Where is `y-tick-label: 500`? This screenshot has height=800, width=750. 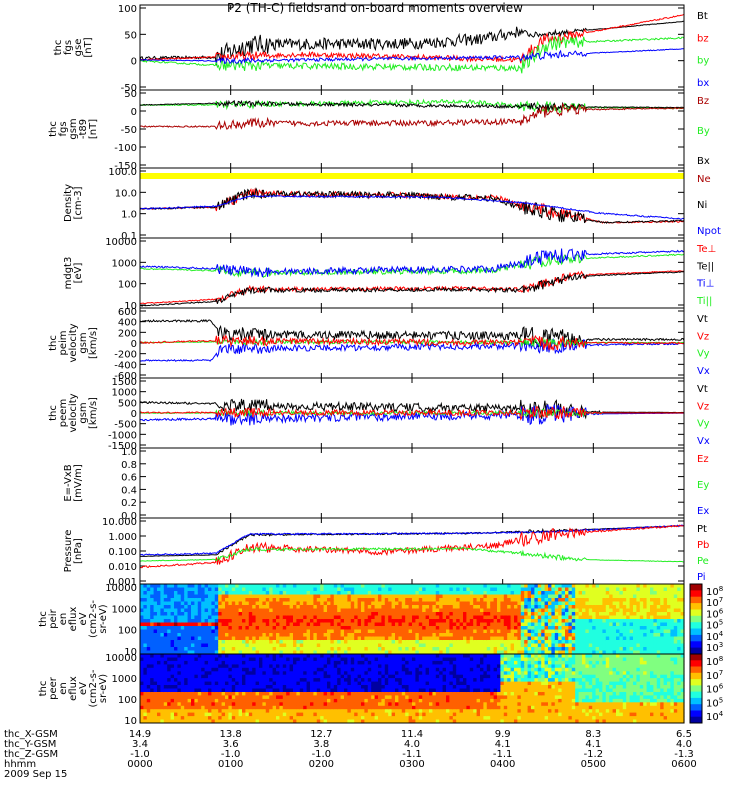
y-tick-label: 500 is located at coordinates (127, 403).